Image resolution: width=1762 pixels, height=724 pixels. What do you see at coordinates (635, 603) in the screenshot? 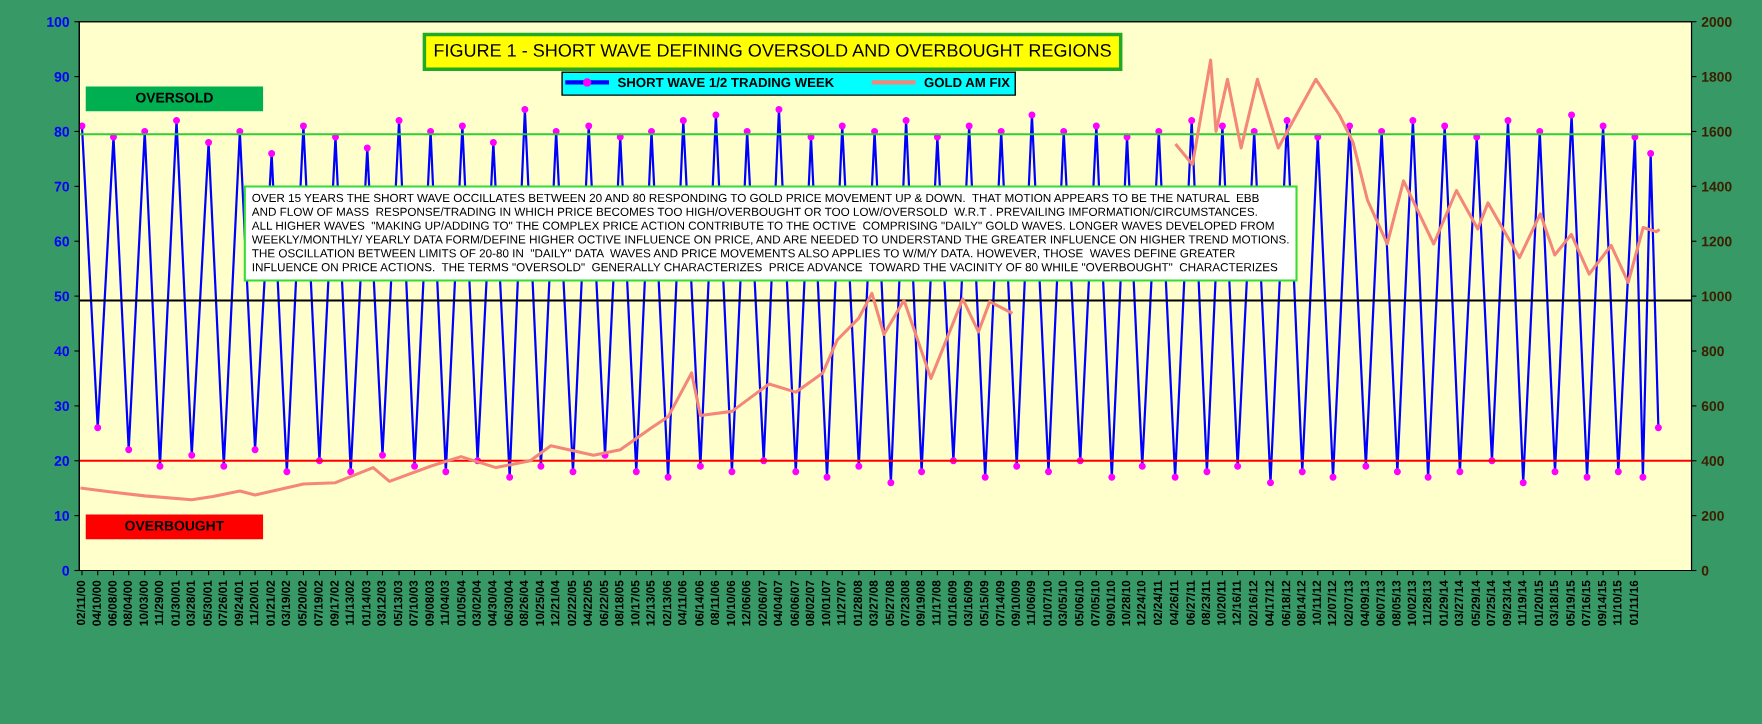
I see `x-tick-label: 10/17/05` at bounding box center [635, 603].